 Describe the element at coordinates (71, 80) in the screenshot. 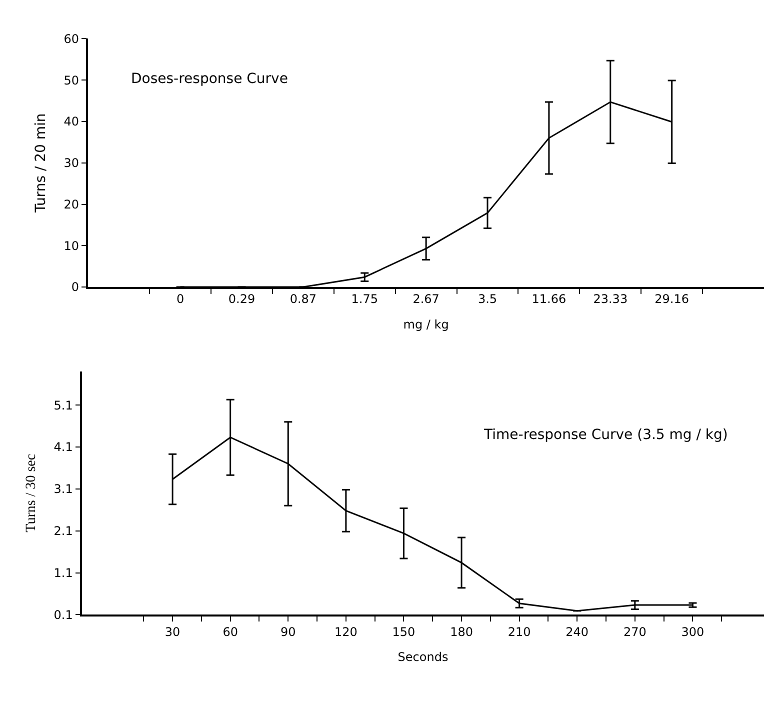

I see `y-tick-label: 50` at that location.